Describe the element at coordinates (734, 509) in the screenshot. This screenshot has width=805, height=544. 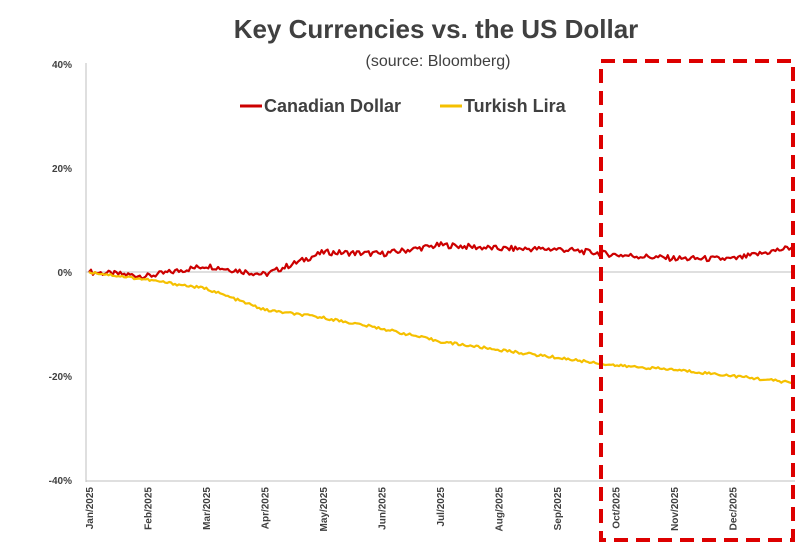
I see `x-tick-label: Dec/2025` at that location.